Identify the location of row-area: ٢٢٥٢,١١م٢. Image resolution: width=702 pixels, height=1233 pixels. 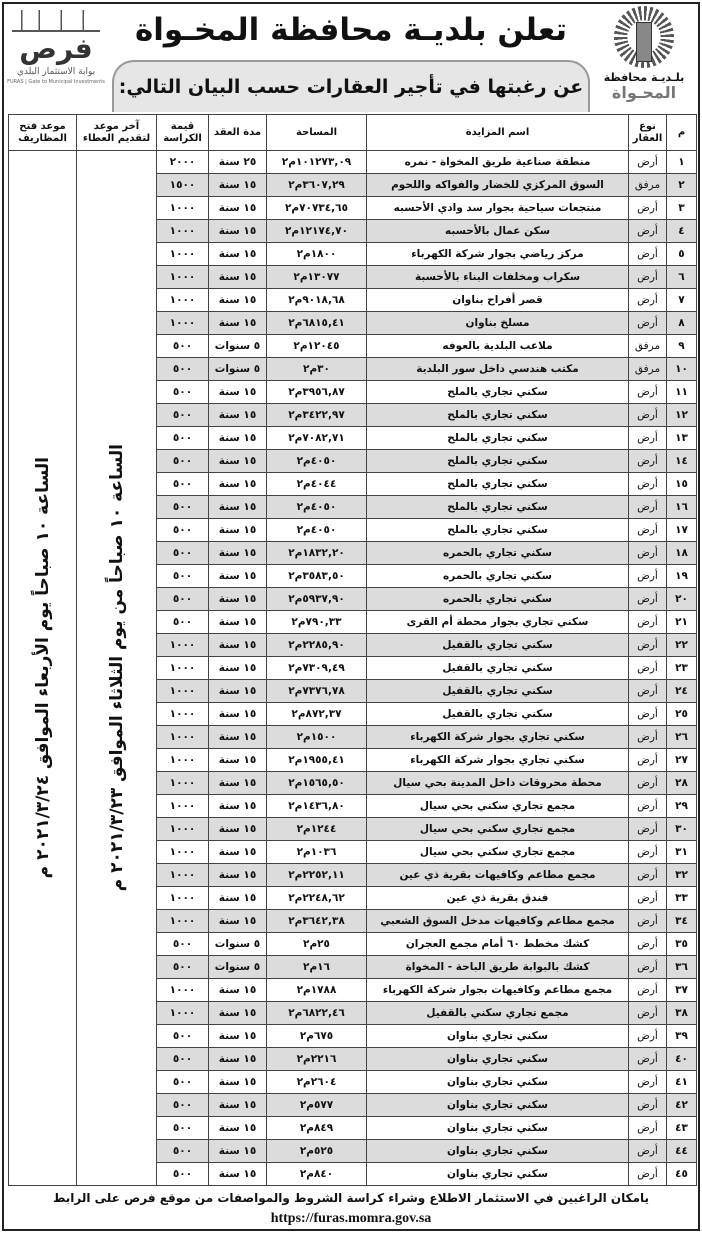
(316, 875).